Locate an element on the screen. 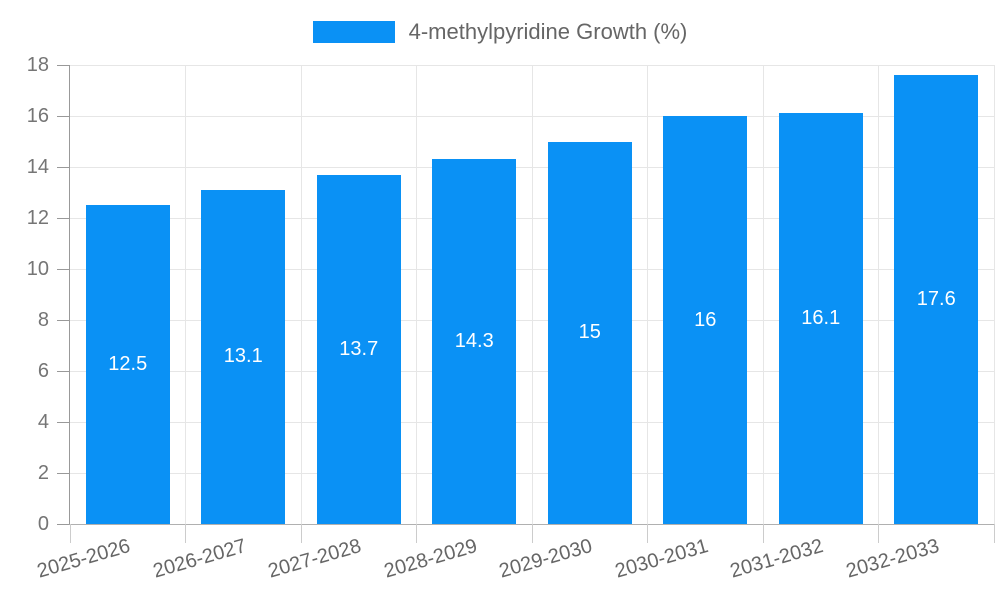  y-tick-label: 16 is located at coordinates (37, 116).